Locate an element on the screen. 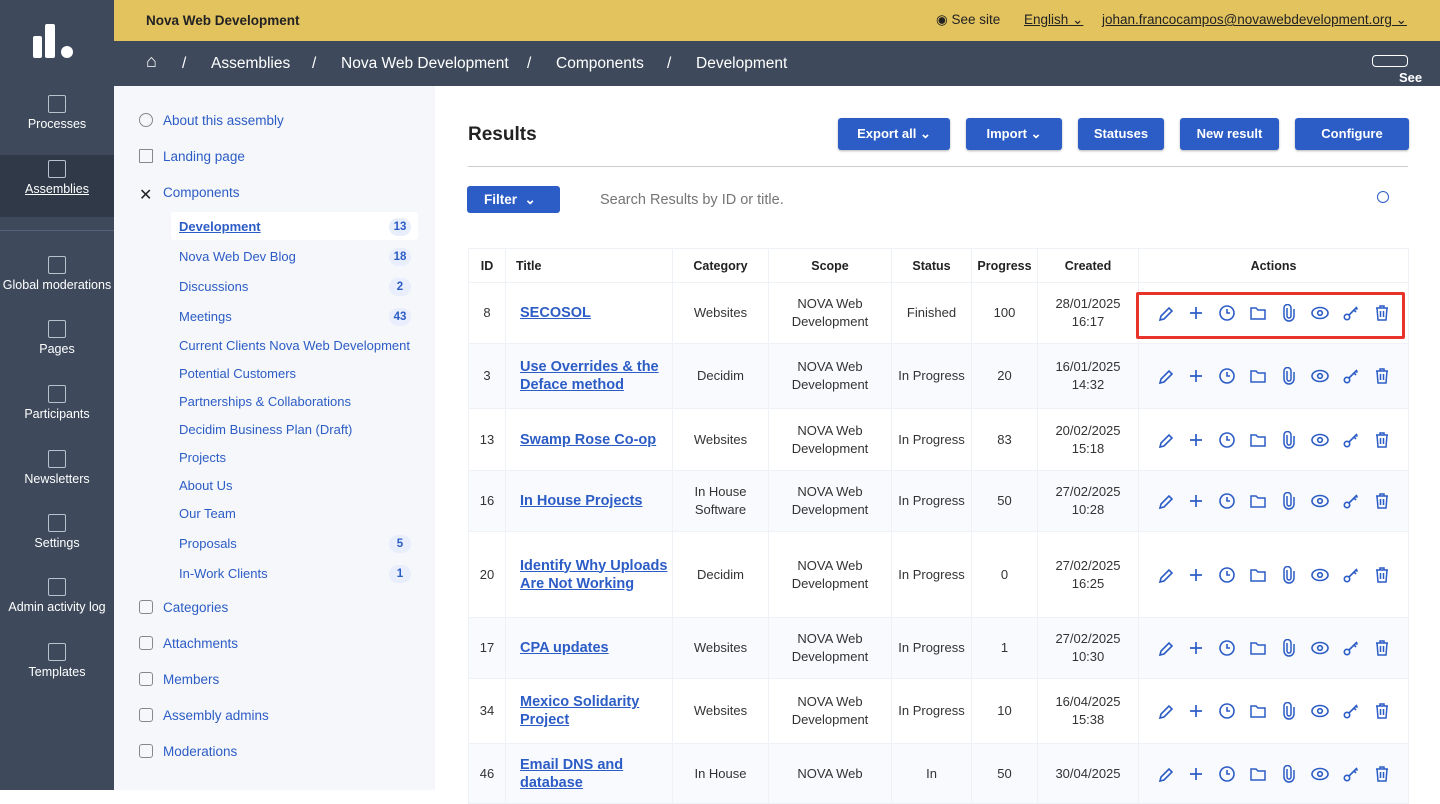  result-title-link: Use Overrides & the Deface method is located at coordinates (589, 376).